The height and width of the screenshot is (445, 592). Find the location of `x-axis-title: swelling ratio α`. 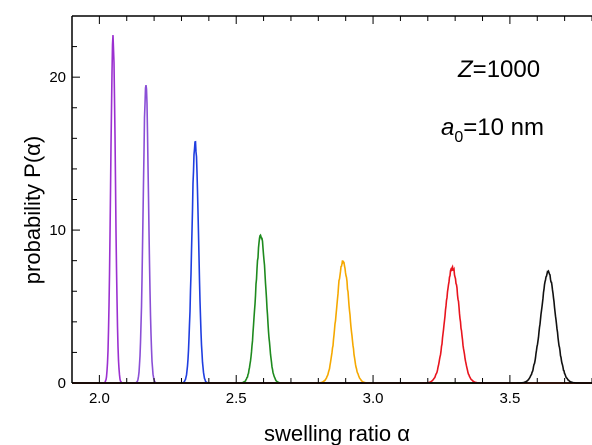

x-axis-title: swelling ratio α is located at coordinates (337, 433).